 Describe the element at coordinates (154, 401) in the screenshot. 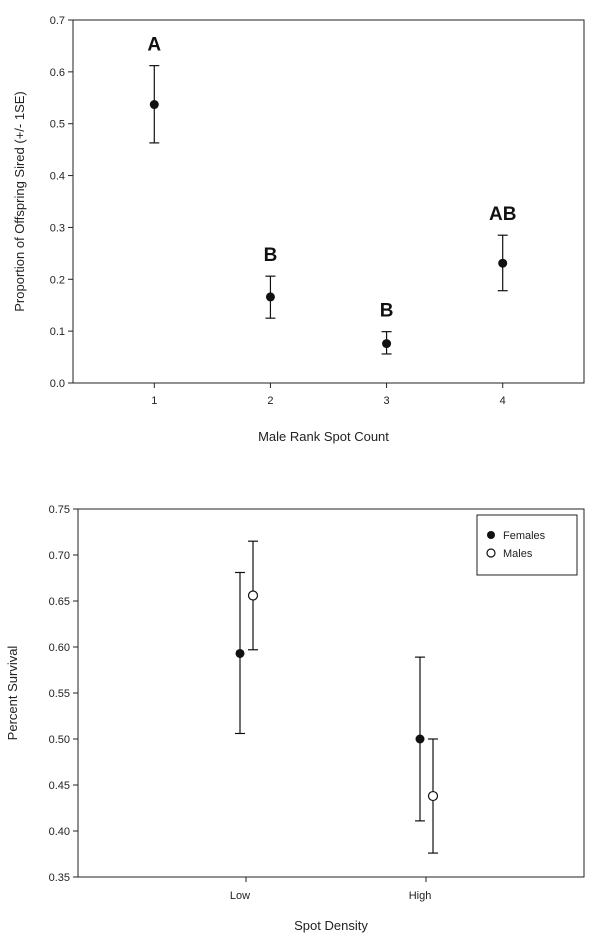

I see `chart1-x-tick-label: 1` at that location.